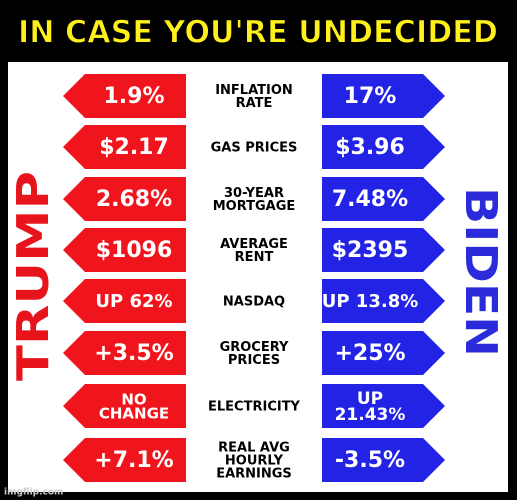 The height and width of the screenshot is (500, 517). What do you see at coordinates (33, 493) in the screenshot?
I see `watermark: imgflip.com` at bounding box center [33, 493].